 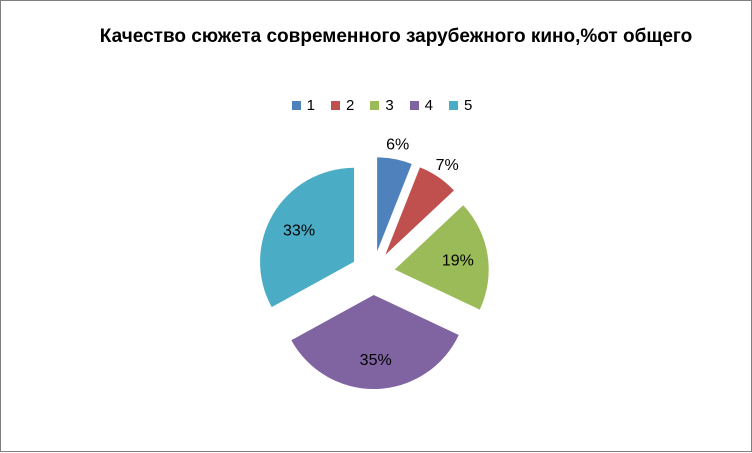 I want to click on legend: 1 2 3 4 5, so click(x=376, y=105).